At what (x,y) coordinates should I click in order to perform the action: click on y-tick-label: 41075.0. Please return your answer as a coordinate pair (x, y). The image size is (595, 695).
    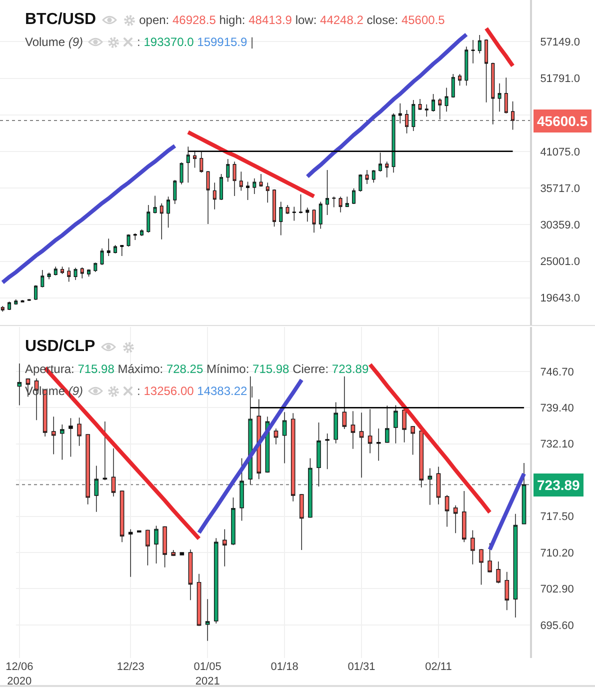
    Looking at the image, I should click on (560, 152).